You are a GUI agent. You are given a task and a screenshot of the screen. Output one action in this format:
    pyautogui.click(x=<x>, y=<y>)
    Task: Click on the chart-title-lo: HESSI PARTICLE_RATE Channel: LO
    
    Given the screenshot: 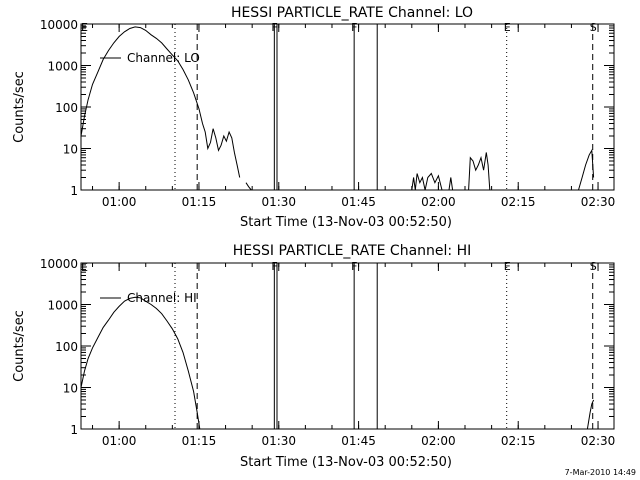 What is the action you would take?
    pyautogui.click(x=352, y=13)
    